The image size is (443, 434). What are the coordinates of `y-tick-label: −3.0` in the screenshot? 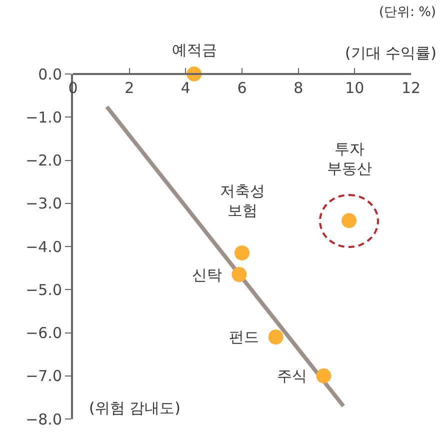 It's located at (44, 203).